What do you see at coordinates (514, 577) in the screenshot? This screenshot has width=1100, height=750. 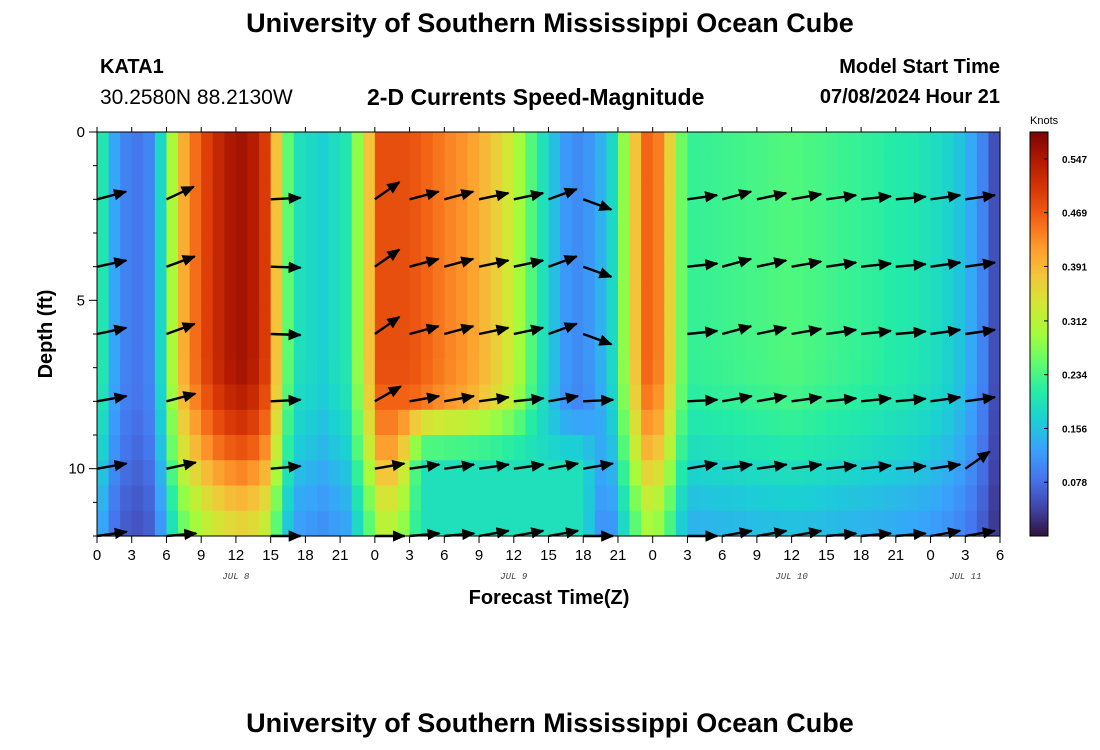 I see `date-label: JUL 9` at bounding box center [514, 577].